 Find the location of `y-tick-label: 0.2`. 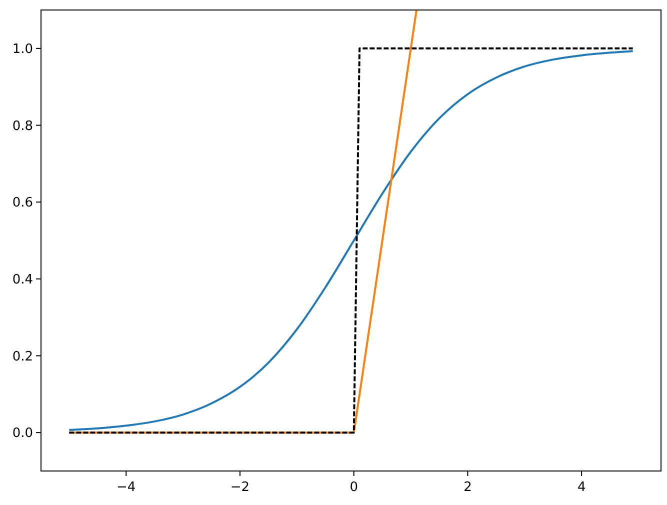

y-tick-label: 0.2 is located at coordinates (22, 356).